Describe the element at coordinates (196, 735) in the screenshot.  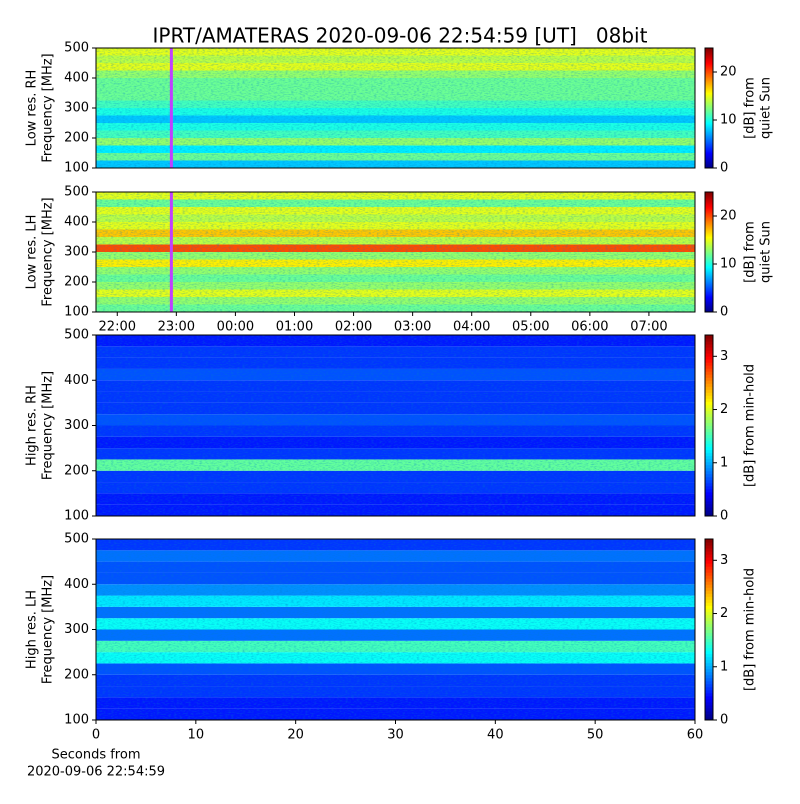
I see `x-tick-label: 10` at that location.